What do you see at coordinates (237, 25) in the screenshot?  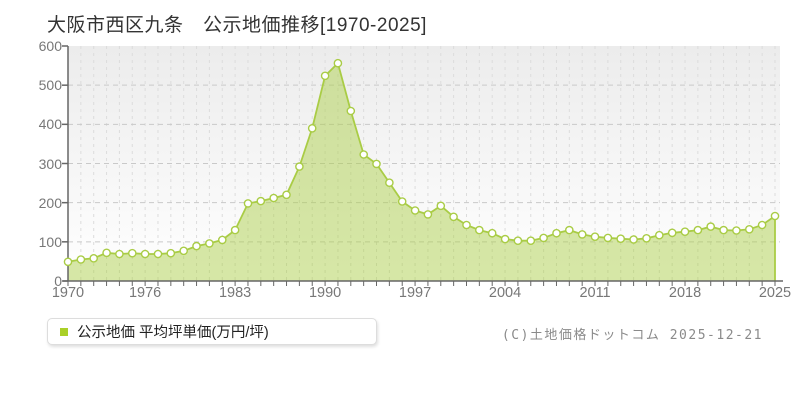 I see `page-title: 大阪市西区九条 公示地価推移[1970-2025]` at bounding box center [237, 25].